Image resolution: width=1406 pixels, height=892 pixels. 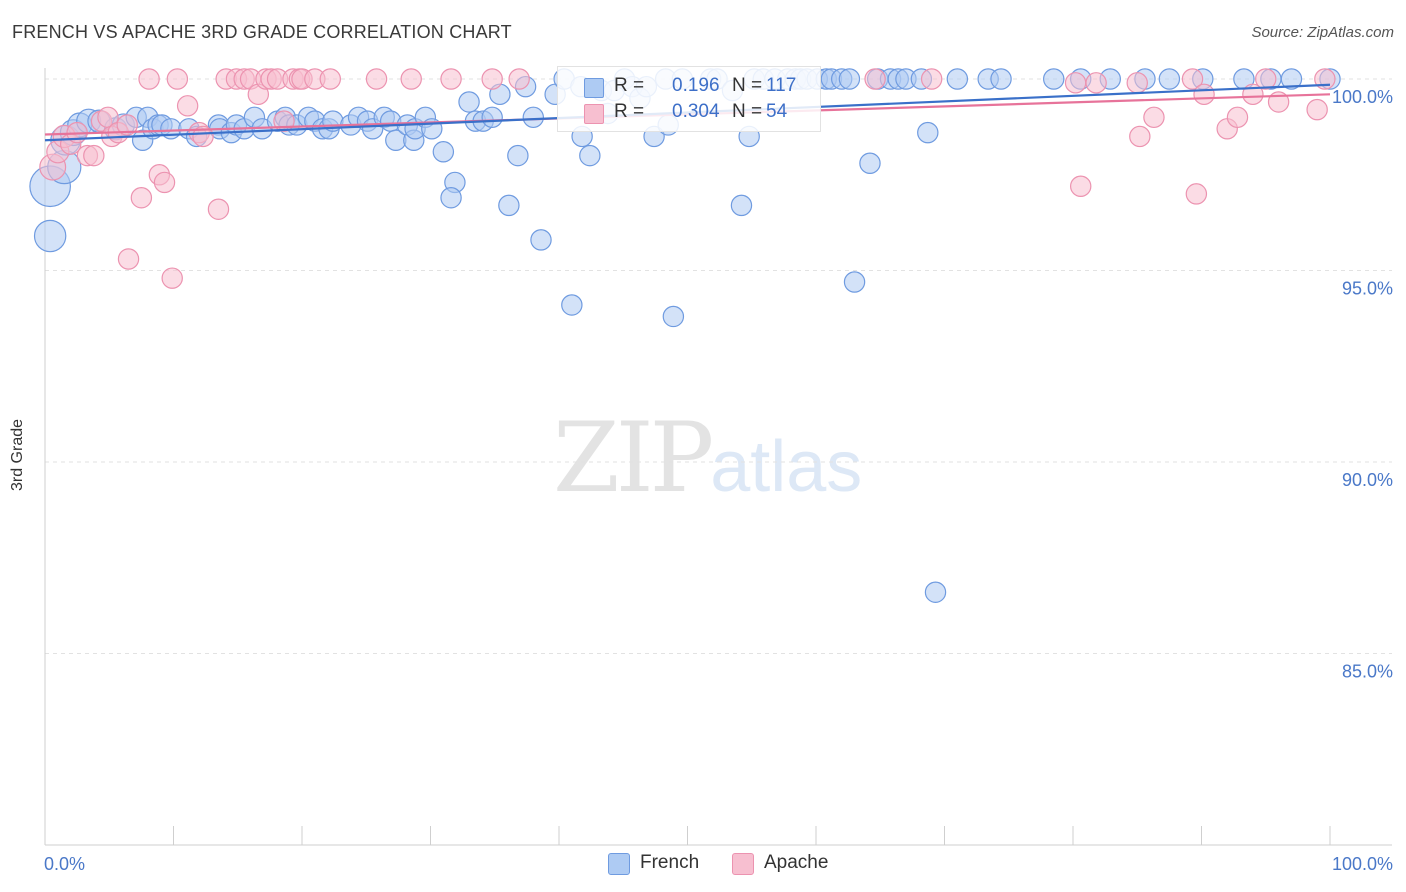 I want to click on apache-legend-swatch, so click(x=743, y=864).